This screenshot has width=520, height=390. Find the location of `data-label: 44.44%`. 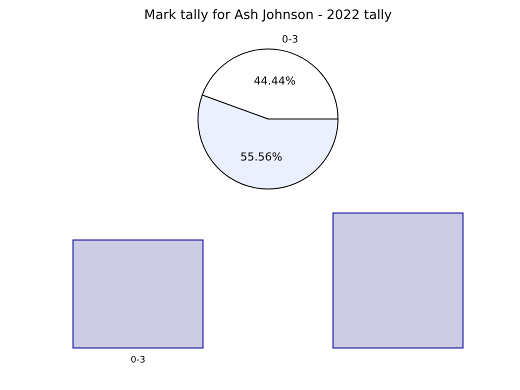

data-label: 44.44% is located at coordinates (275, 81).